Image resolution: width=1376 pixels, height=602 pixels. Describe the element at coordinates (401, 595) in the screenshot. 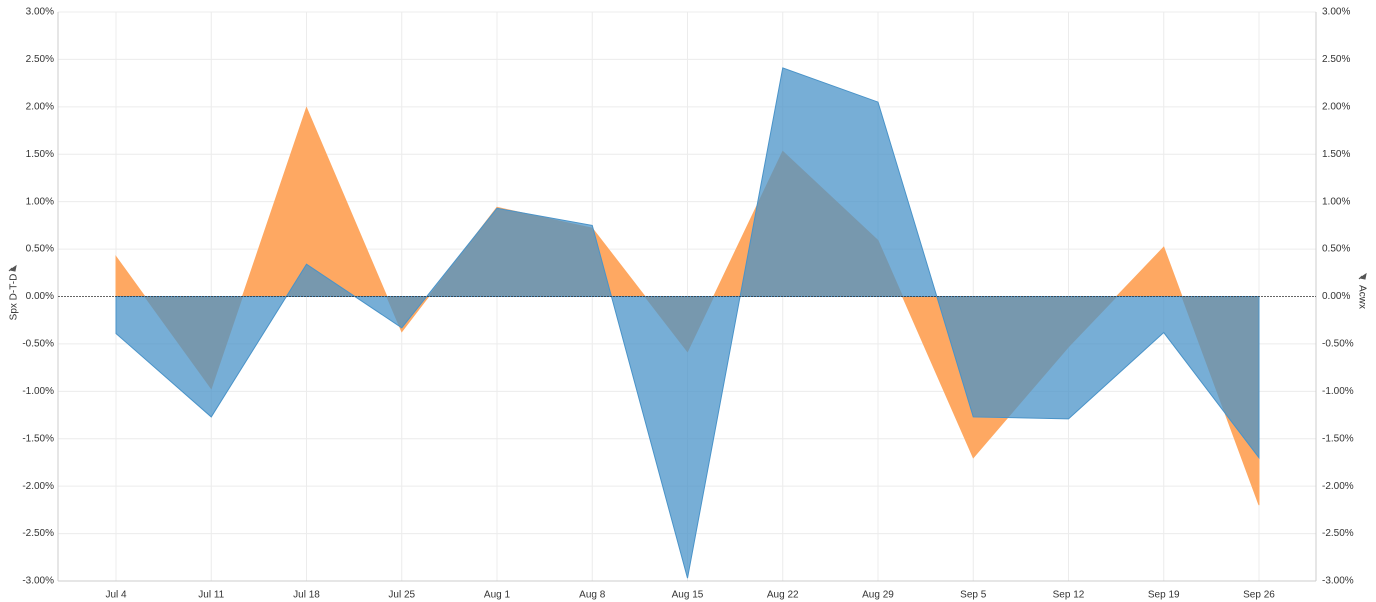

I see `x-tick-label: Jul 25` at that location.